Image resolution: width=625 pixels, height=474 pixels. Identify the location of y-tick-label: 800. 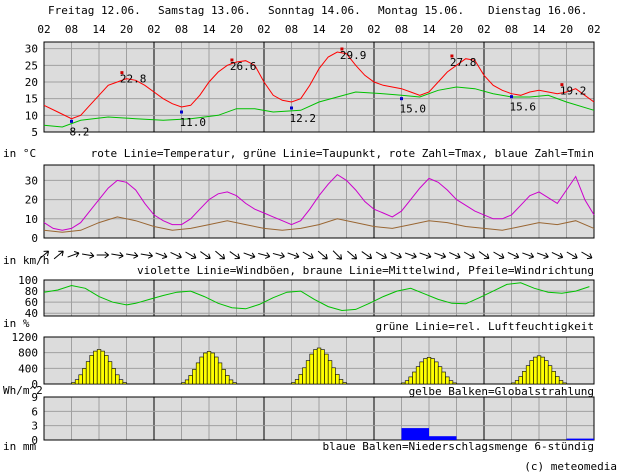
(28, 353).